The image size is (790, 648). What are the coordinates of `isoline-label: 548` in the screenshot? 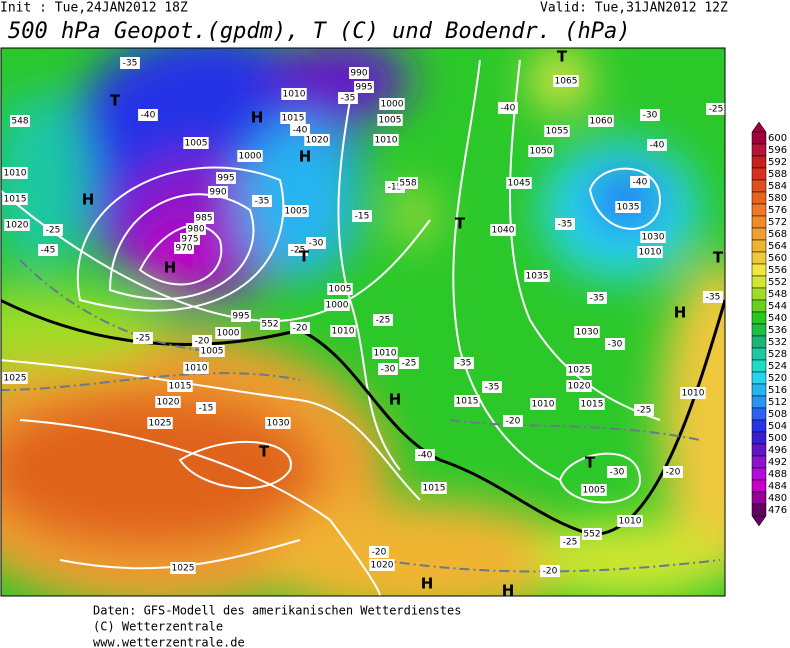 It's located at (19, 122).